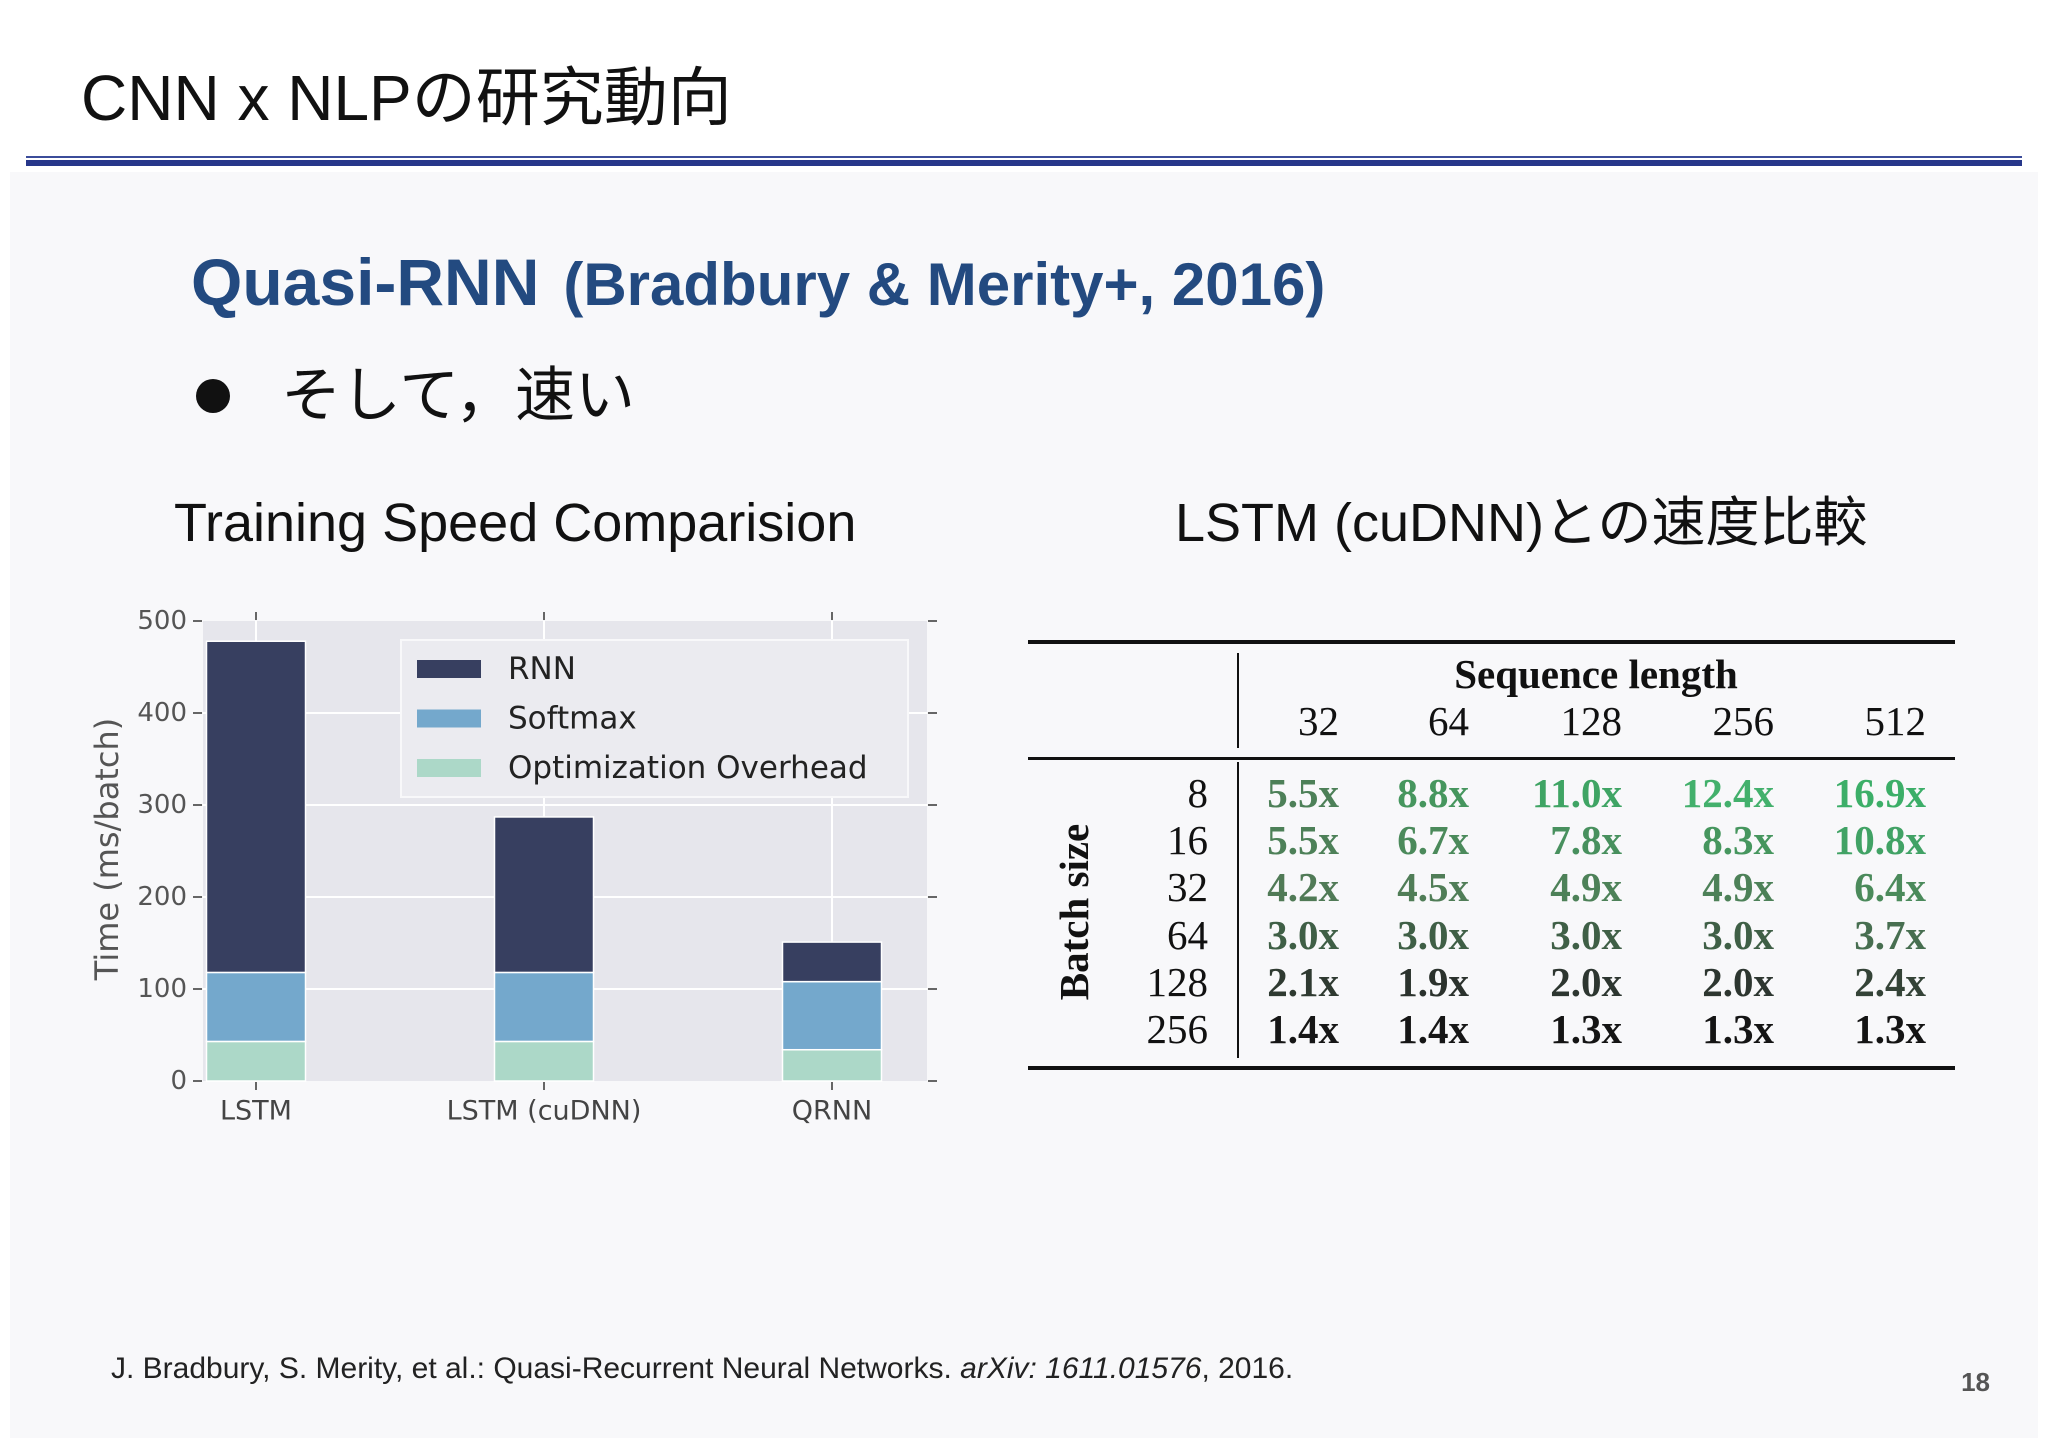  Describe the element at coordinates (1890, 887) in the screenshot. I see `speedup-cell: 6.4x` at that location.